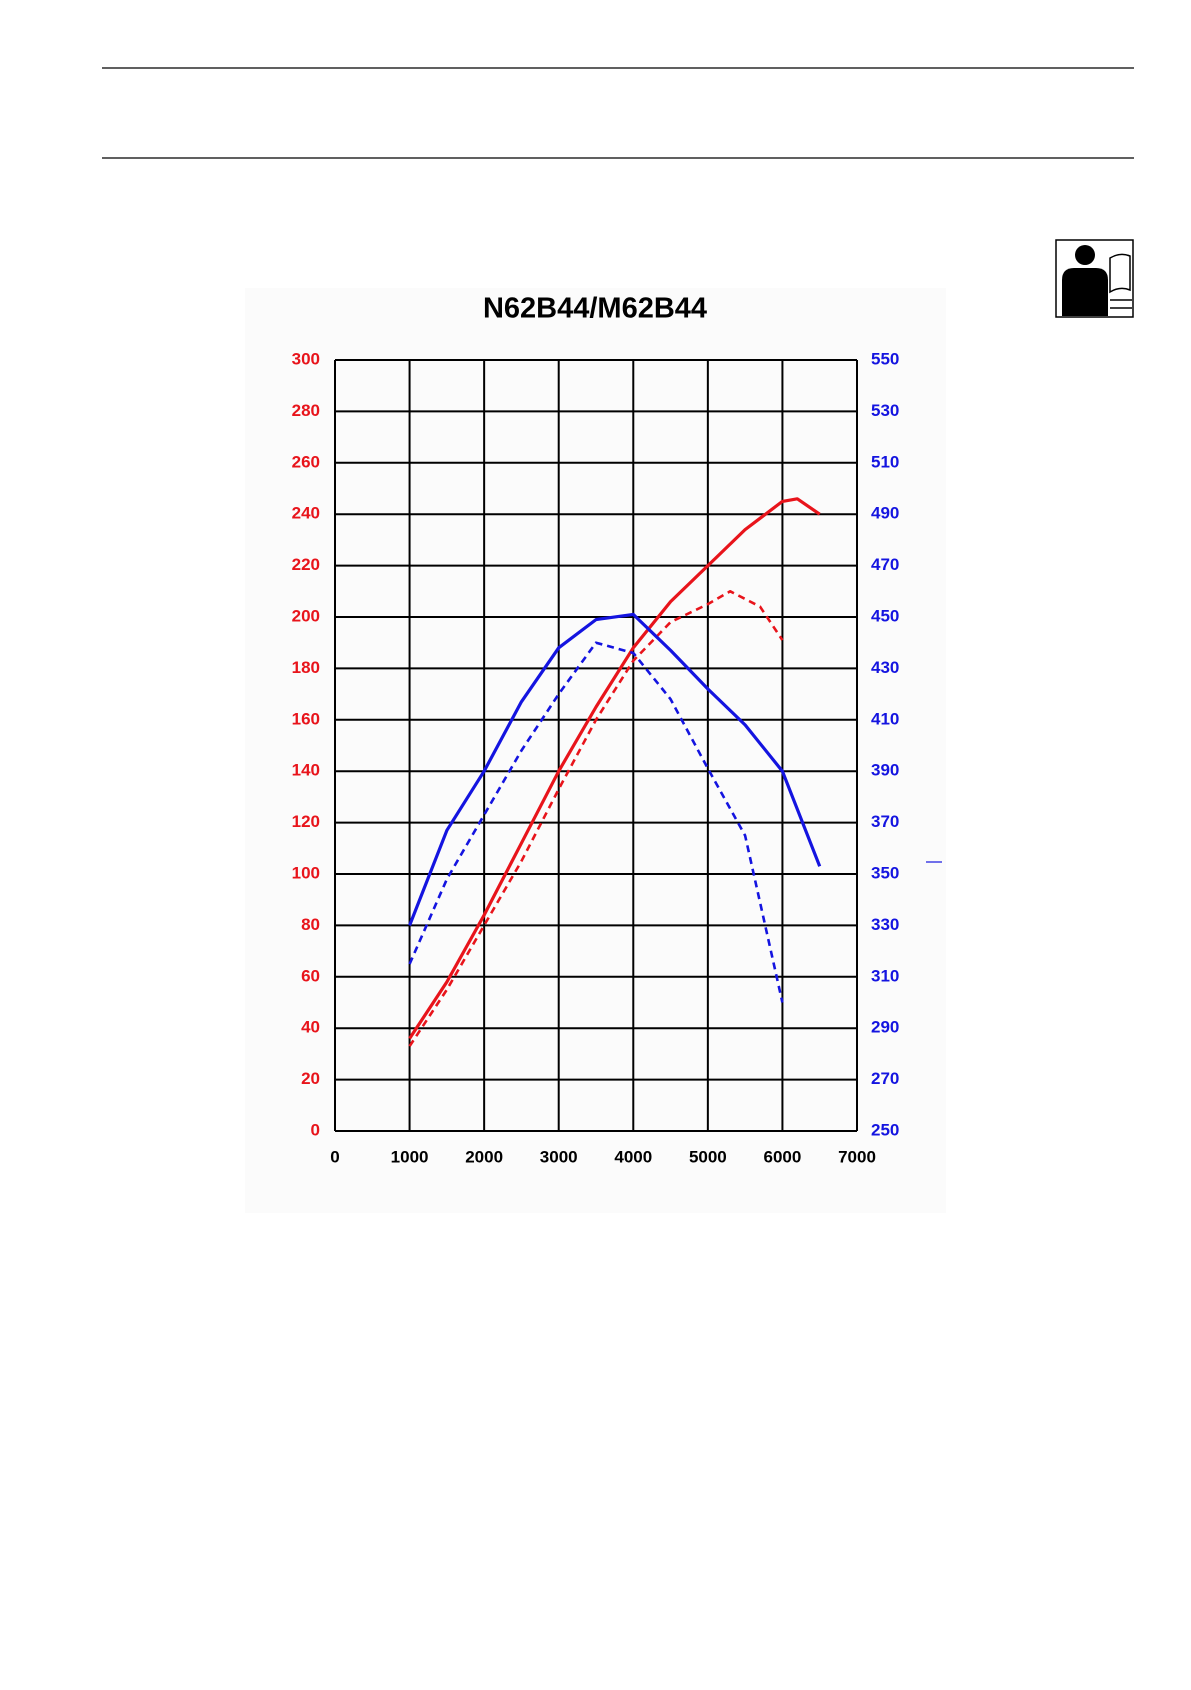 The image size is (1191, 1690). Describe the element at coordinates (334, 1156) in the screenshot. I see `x-tick-label: 0` at that location.